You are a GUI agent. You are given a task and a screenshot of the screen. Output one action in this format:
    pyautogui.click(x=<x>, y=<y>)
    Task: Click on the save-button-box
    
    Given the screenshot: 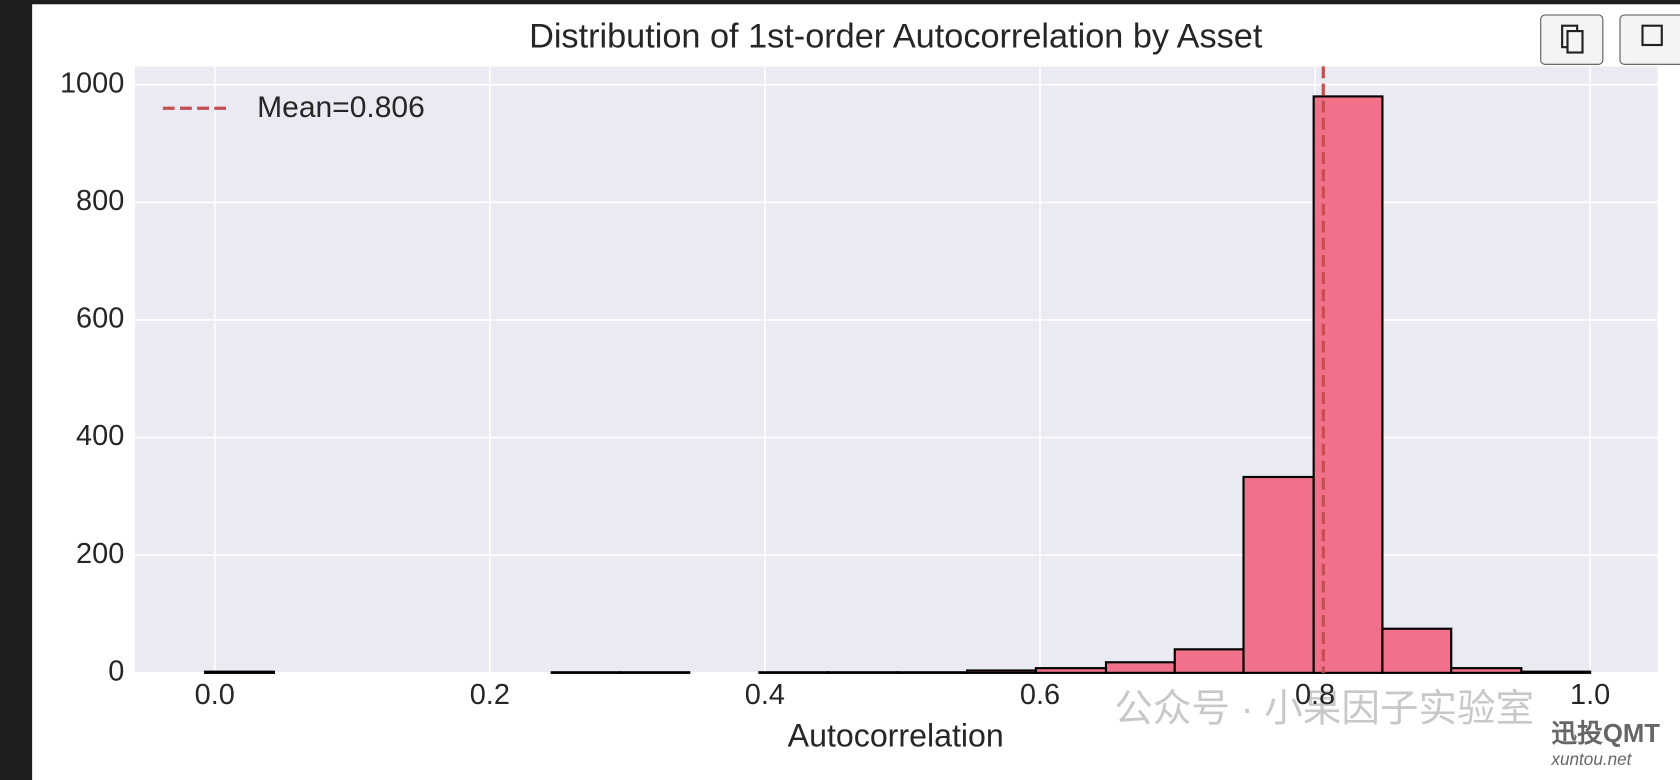 What is the action you would take?
    pyautogui.click(x=1649, y=39)
    